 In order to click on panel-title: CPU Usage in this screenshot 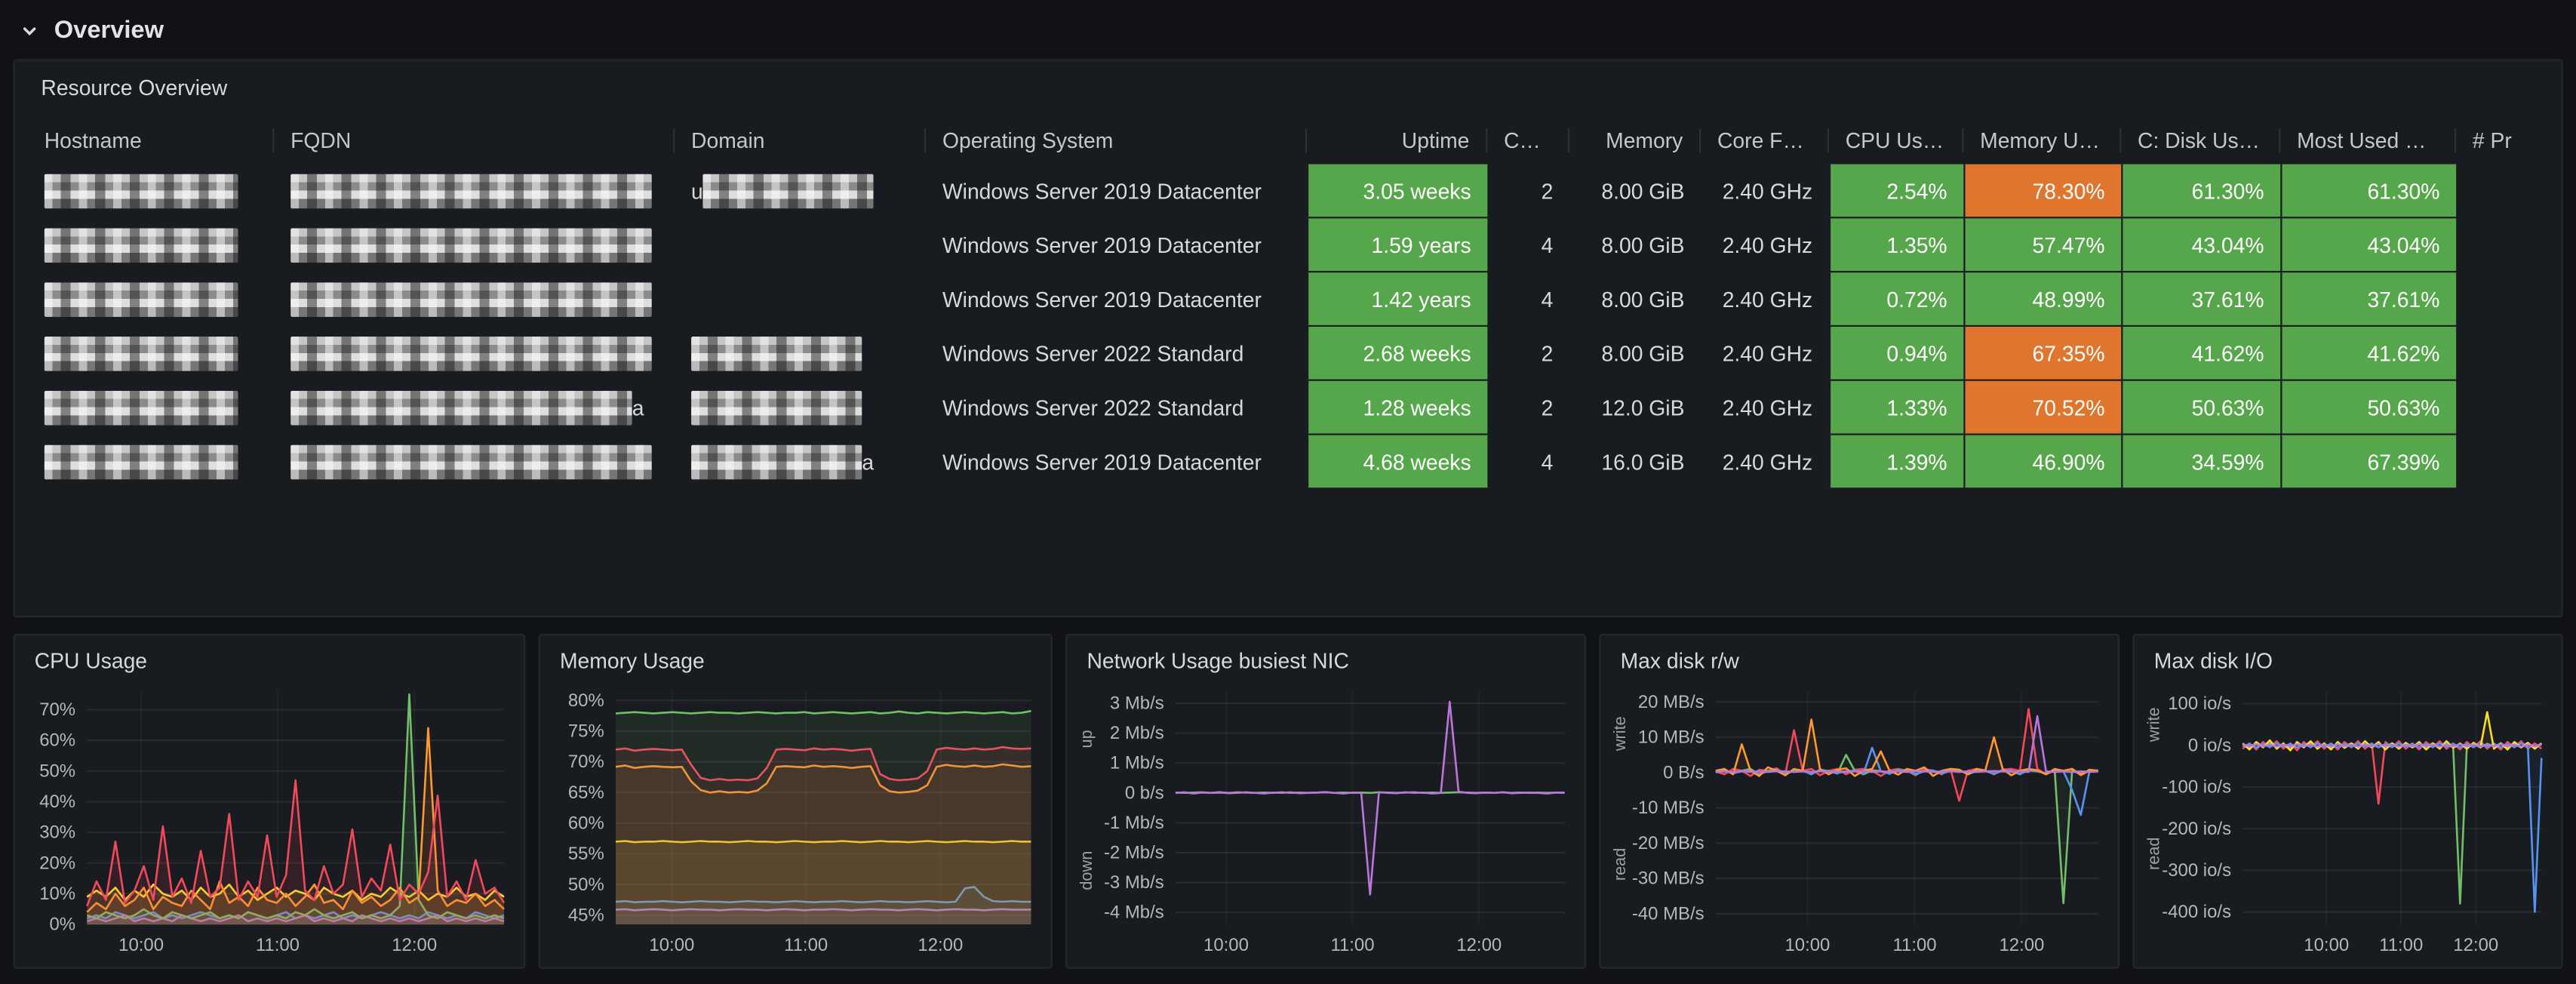, I will do `click(91, 661)`.